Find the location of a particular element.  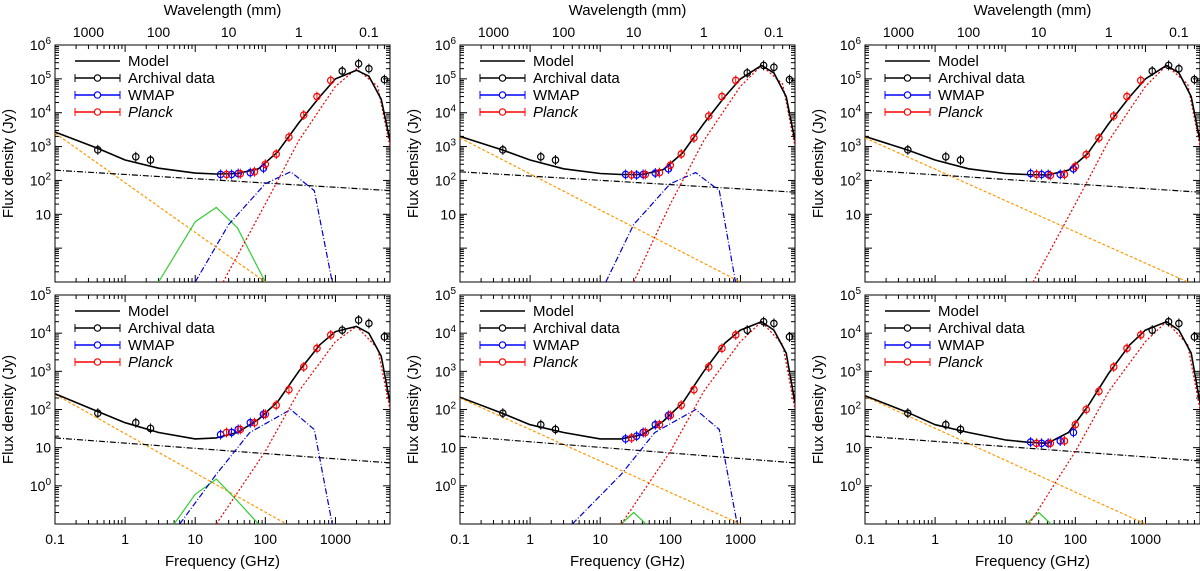

x-tick-label: 100 is located at coordinates (1076, 539).